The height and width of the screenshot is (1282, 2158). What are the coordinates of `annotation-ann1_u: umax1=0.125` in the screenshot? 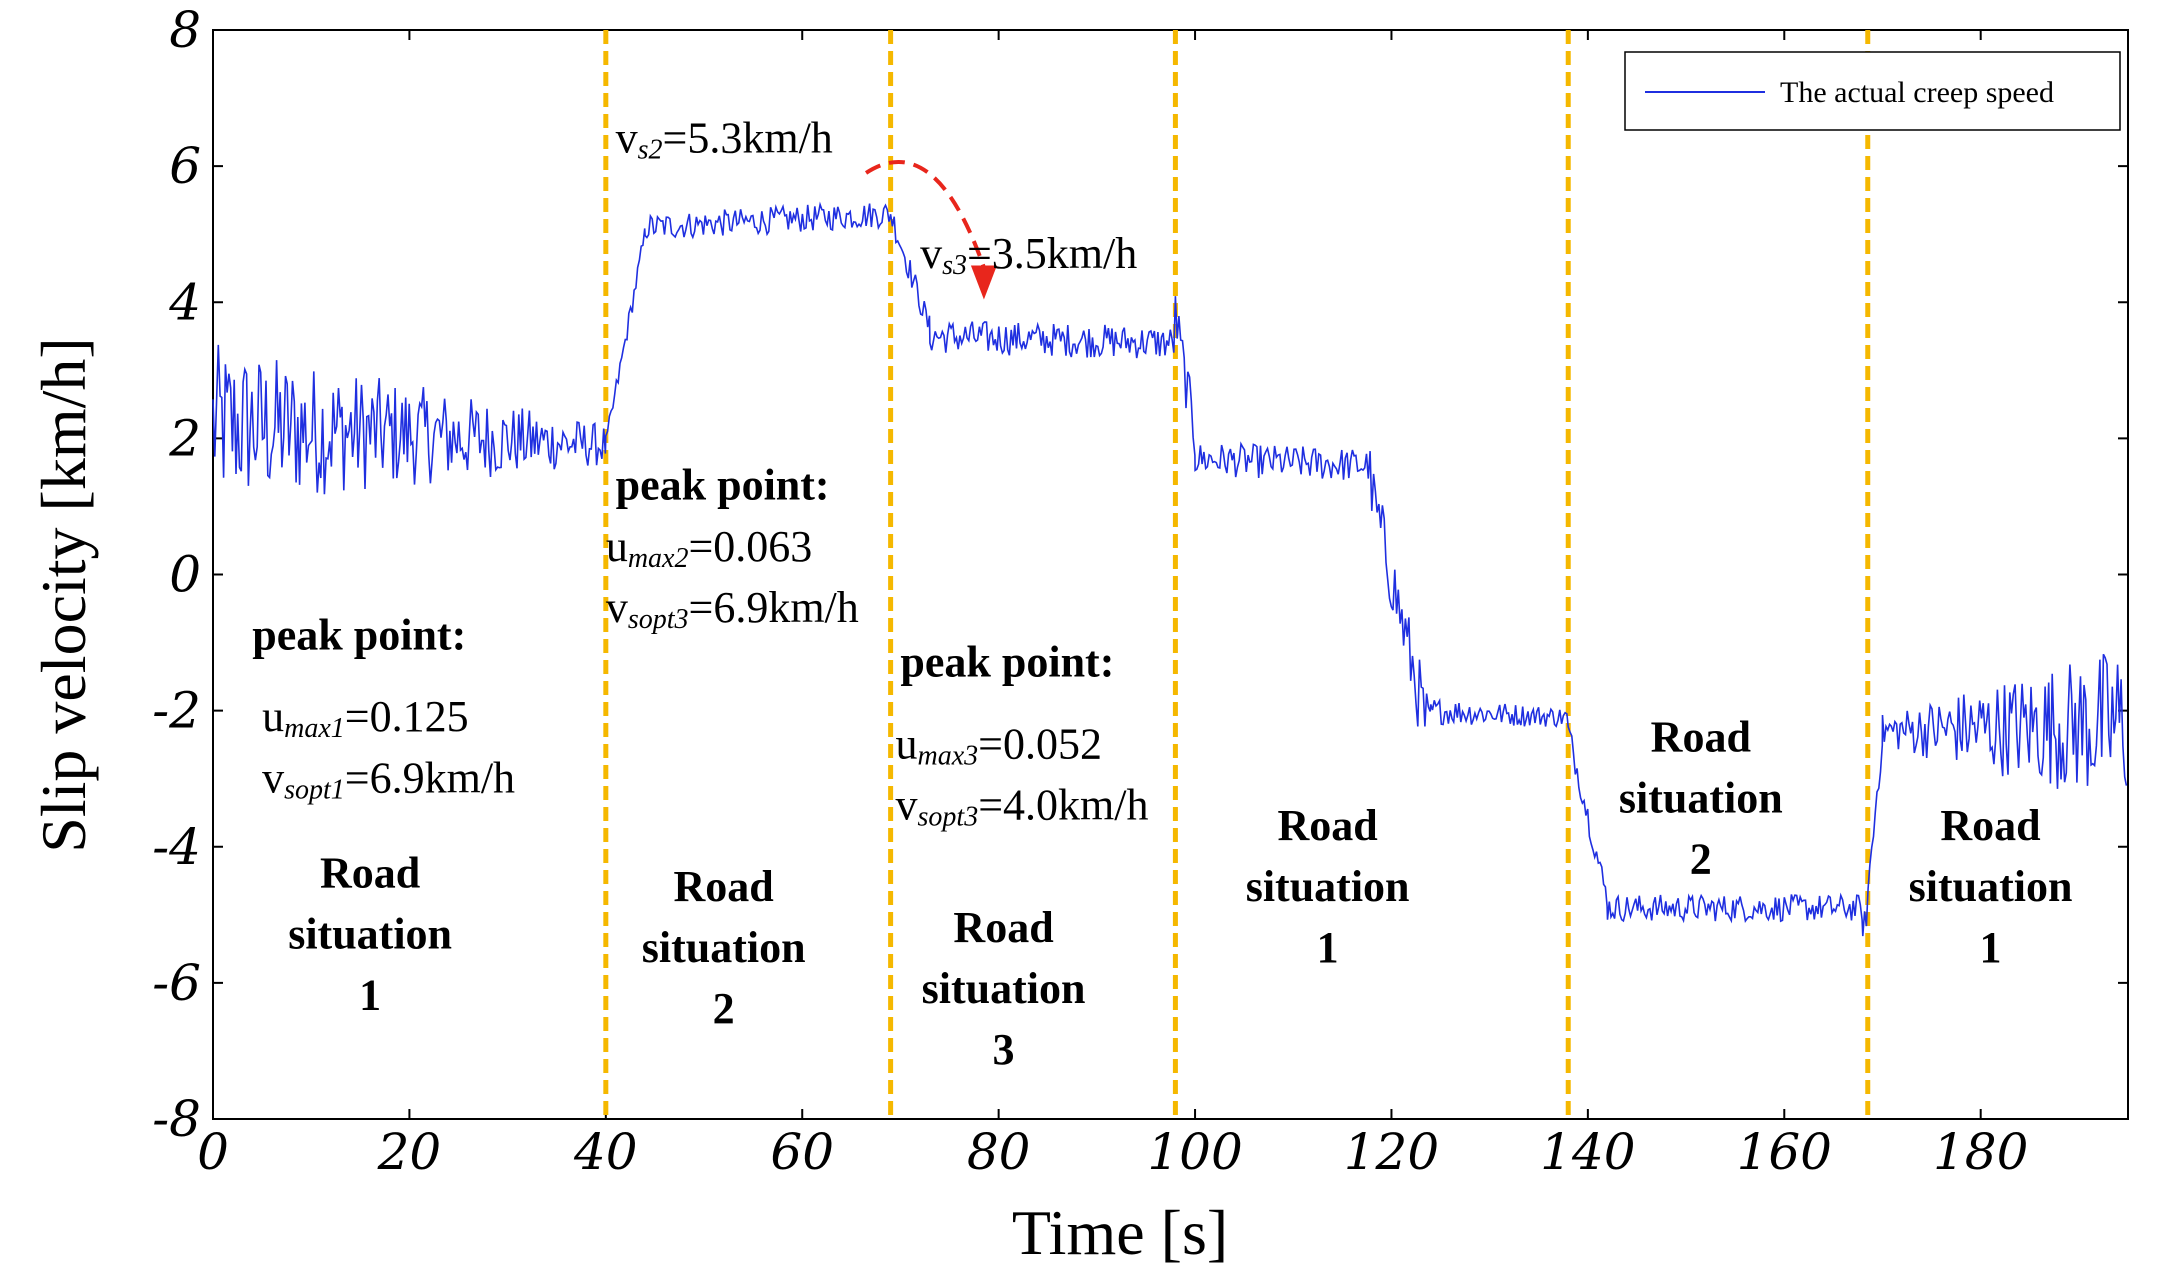 It's located at (365, 718).